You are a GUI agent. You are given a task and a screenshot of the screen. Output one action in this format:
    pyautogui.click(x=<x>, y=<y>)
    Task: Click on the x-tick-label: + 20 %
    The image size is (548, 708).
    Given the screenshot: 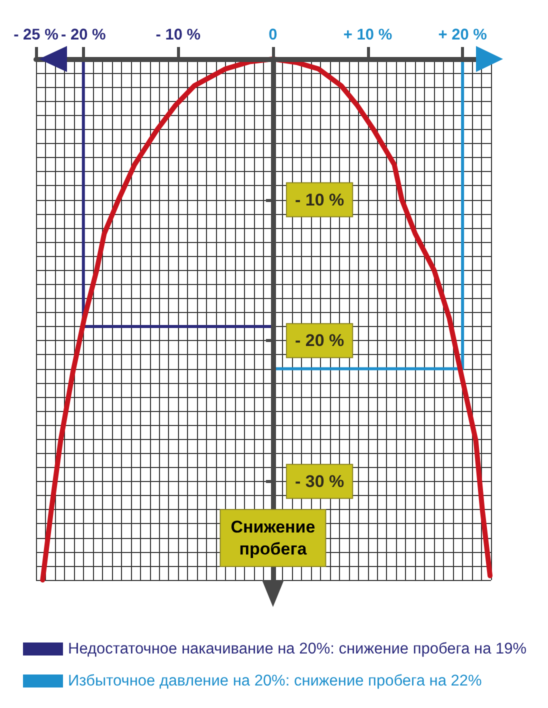 What is the action you would take?
    pyautogui.click(x=463, y=35)
    